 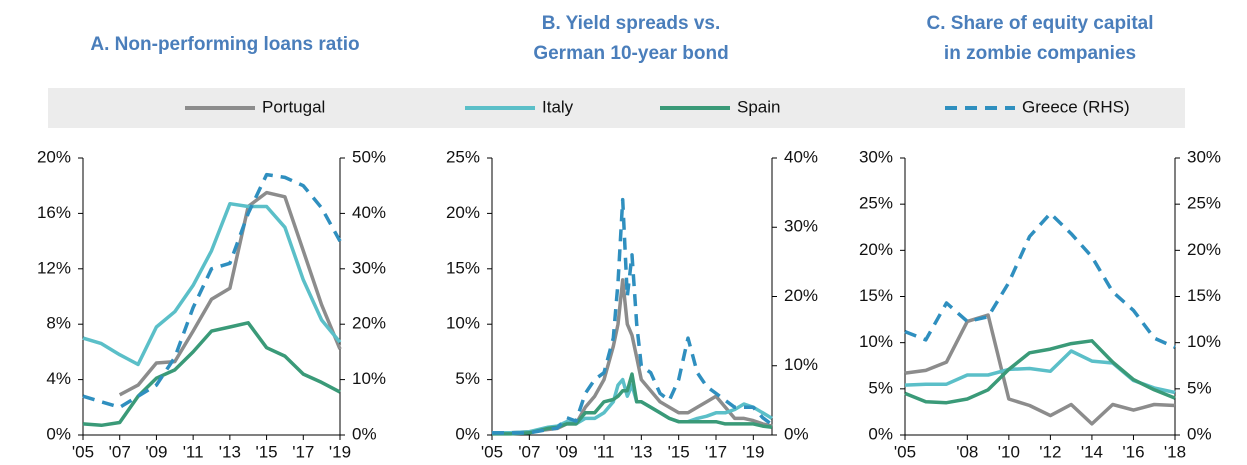 I want to click on y2-tick-label: 5%, so click(x=1199, y=387).